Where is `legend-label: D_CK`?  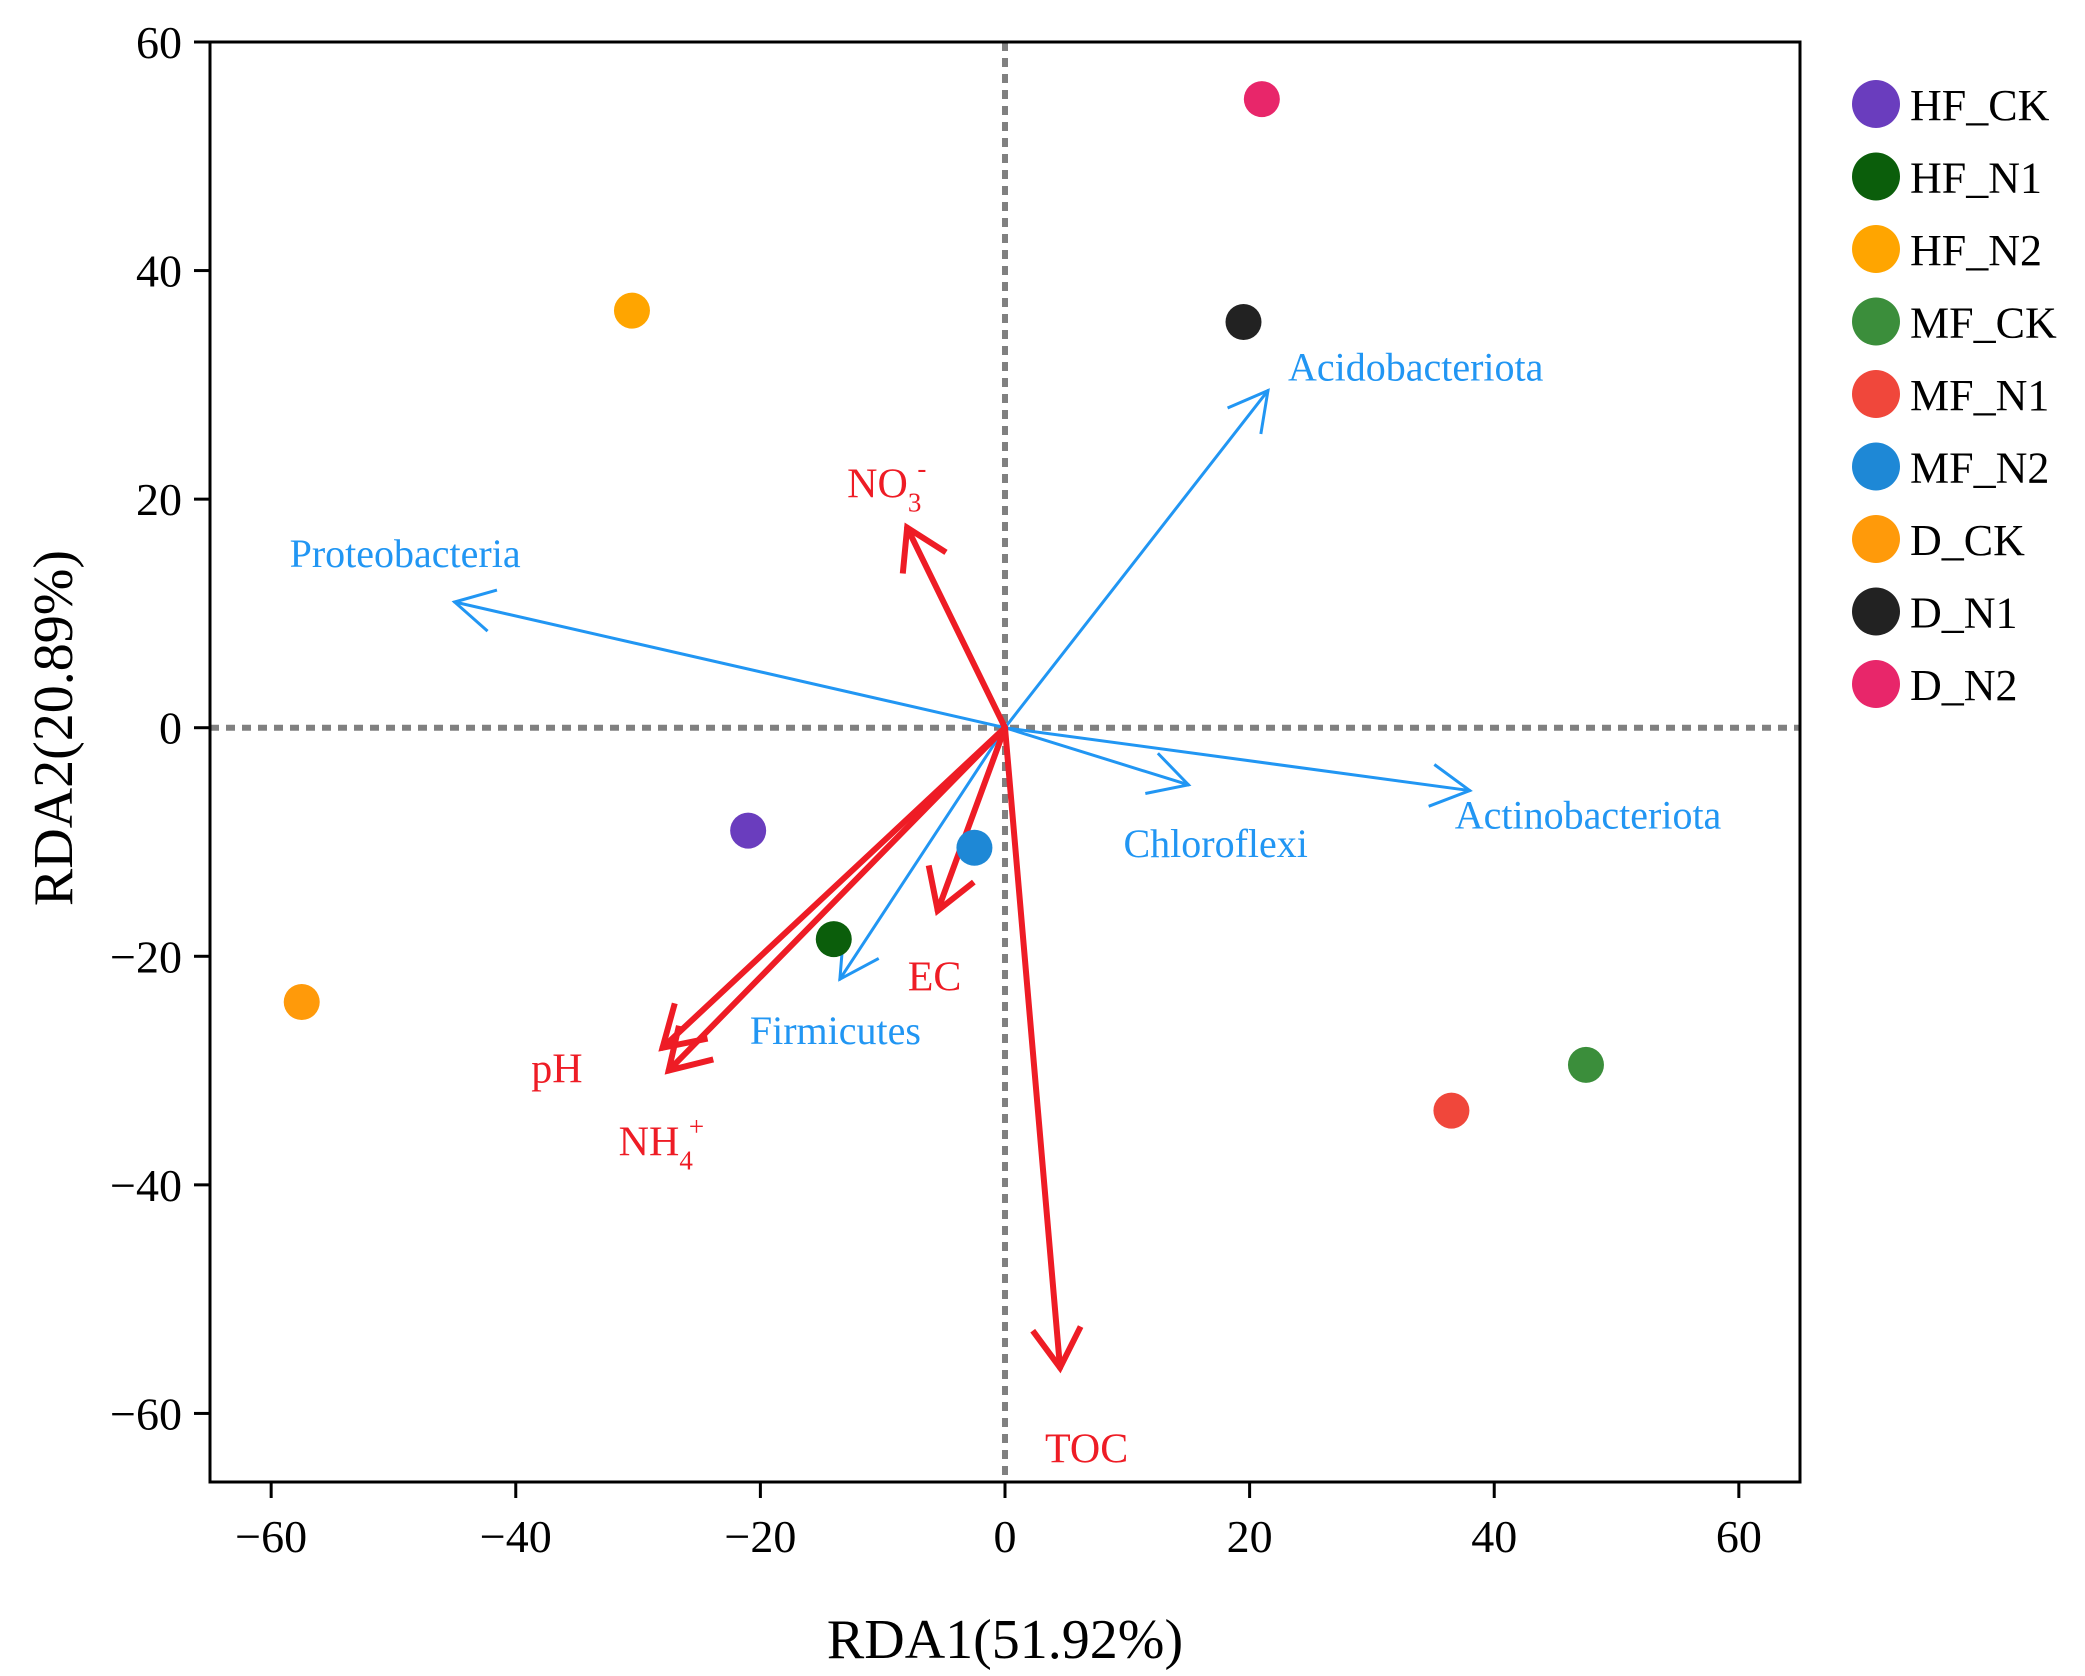
legend-label: D_CK is located at coordinates (1967, 540).